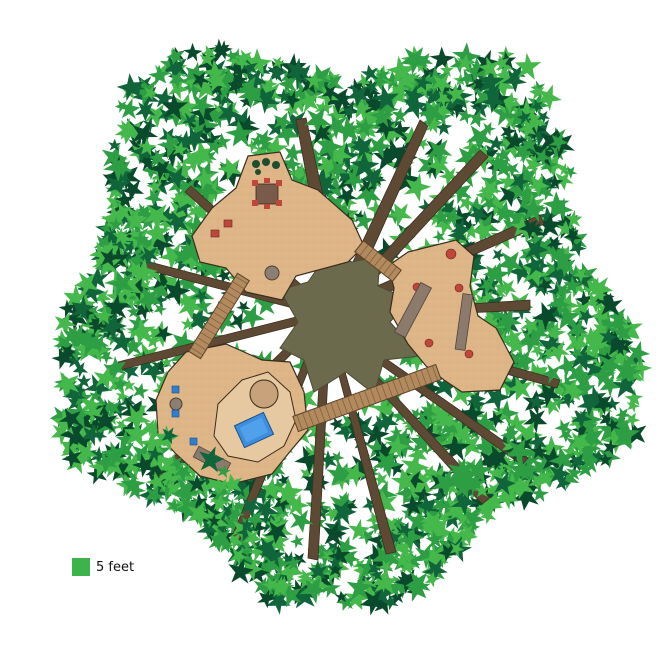  Describe the element at coordinates (81, 567) in the screenshot. I see `scale-swatch` at that location.